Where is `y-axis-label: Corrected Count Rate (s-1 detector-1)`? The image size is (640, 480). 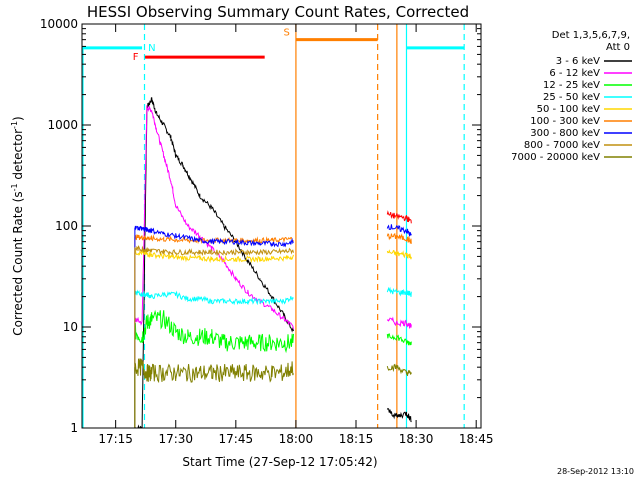
y-axis-label: Corrected Count Rate (s-1 detector-1) is located at coordinates (17, 225).